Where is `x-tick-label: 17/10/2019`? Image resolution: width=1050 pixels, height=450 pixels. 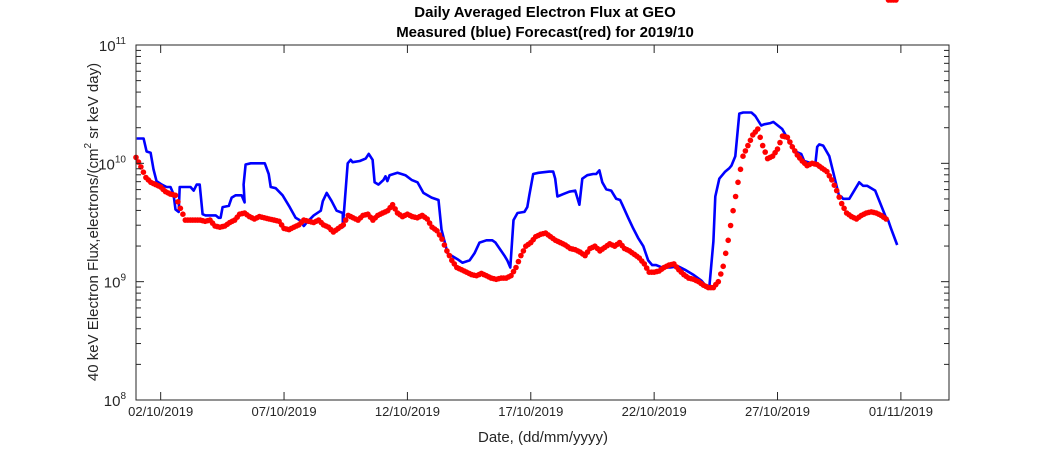 x-tick-label: 17/10/2019 is located at coordinates (530, 411).